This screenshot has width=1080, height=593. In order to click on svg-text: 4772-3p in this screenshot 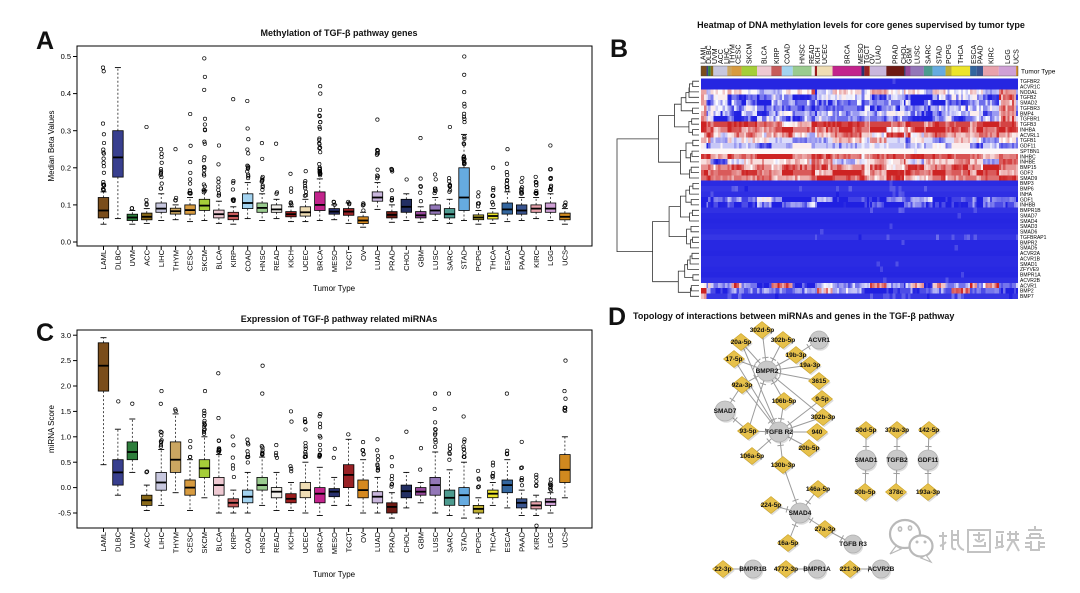, I will do `click(786, 569)`.